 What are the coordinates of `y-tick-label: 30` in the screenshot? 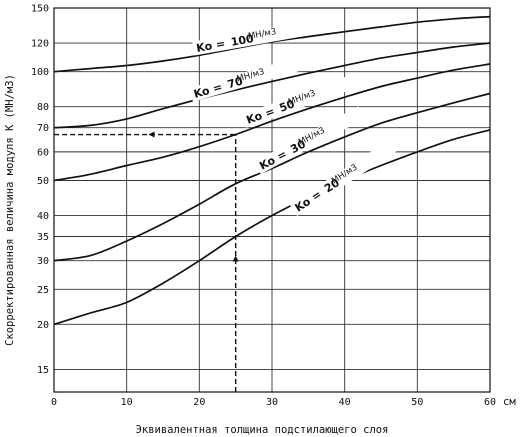 It's located at (43, 261).